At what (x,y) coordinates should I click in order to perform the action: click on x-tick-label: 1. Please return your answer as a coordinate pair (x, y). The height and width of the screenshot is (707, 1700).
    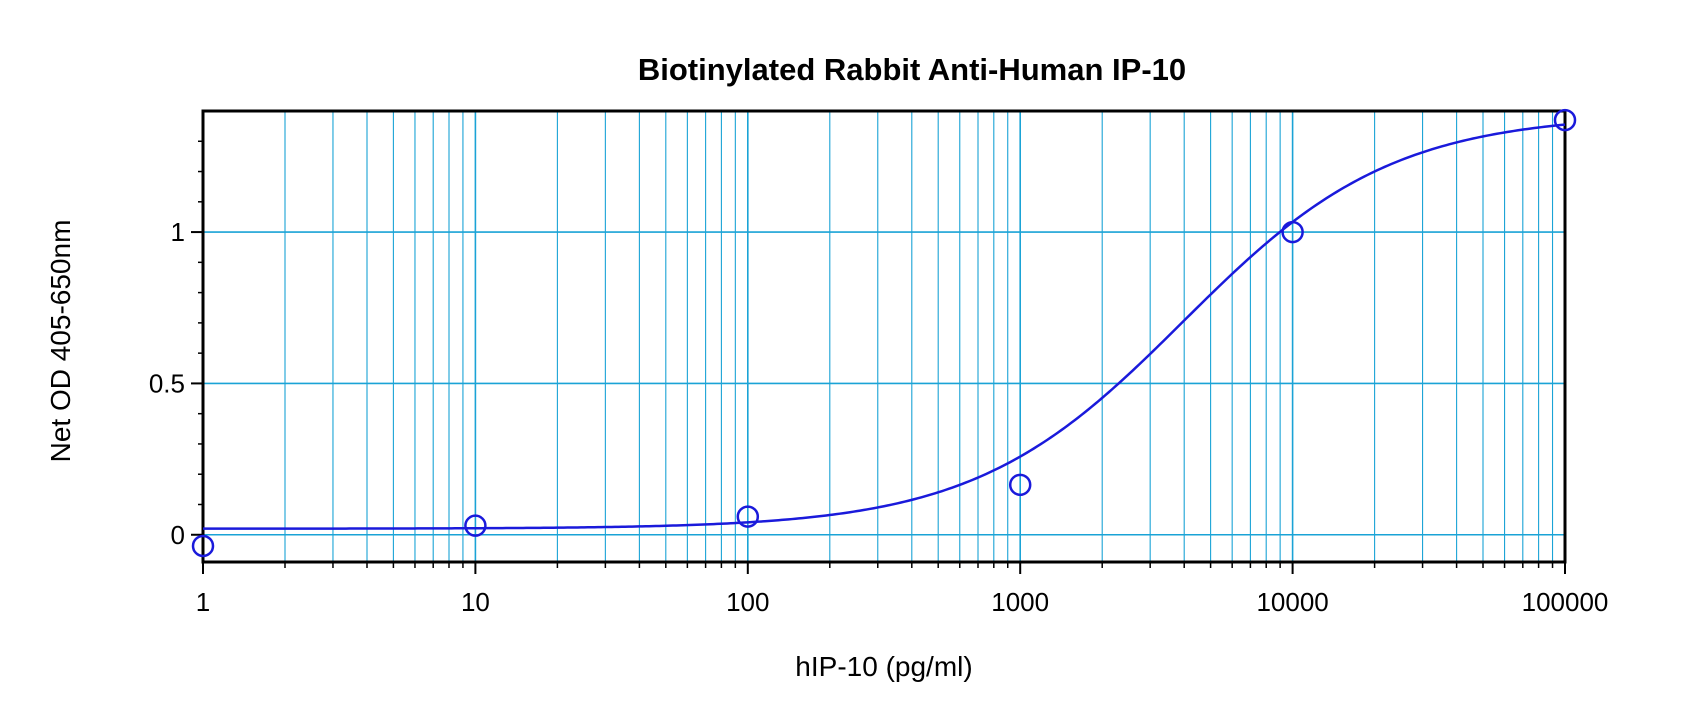
    Looking at the image, I should click on (203, 602).